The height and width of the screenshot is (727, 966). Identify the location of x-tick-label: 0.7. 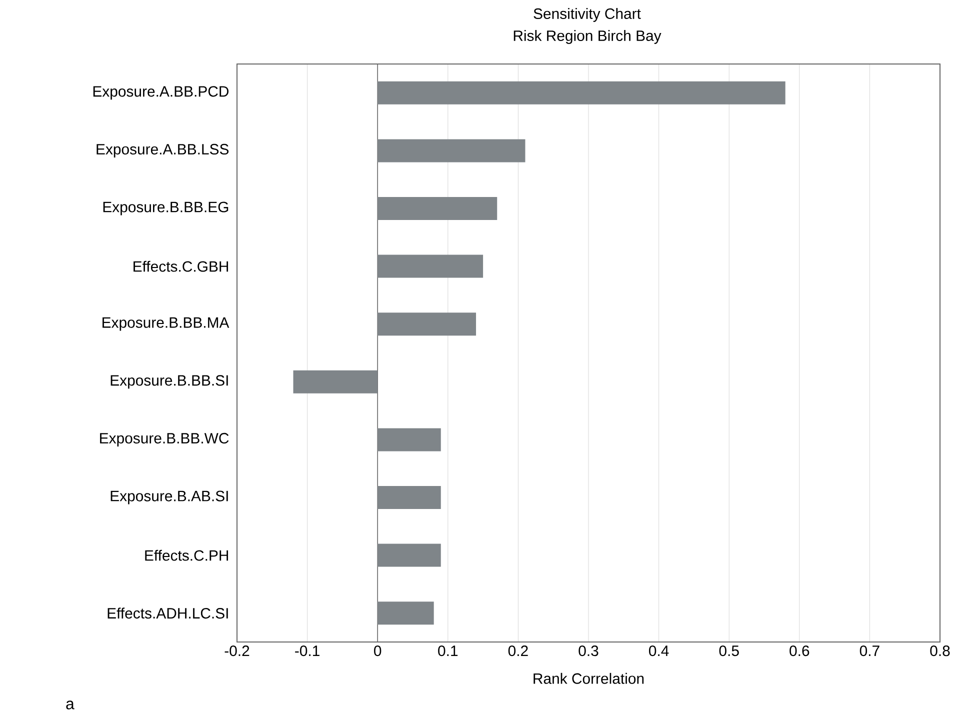
(870, 651).